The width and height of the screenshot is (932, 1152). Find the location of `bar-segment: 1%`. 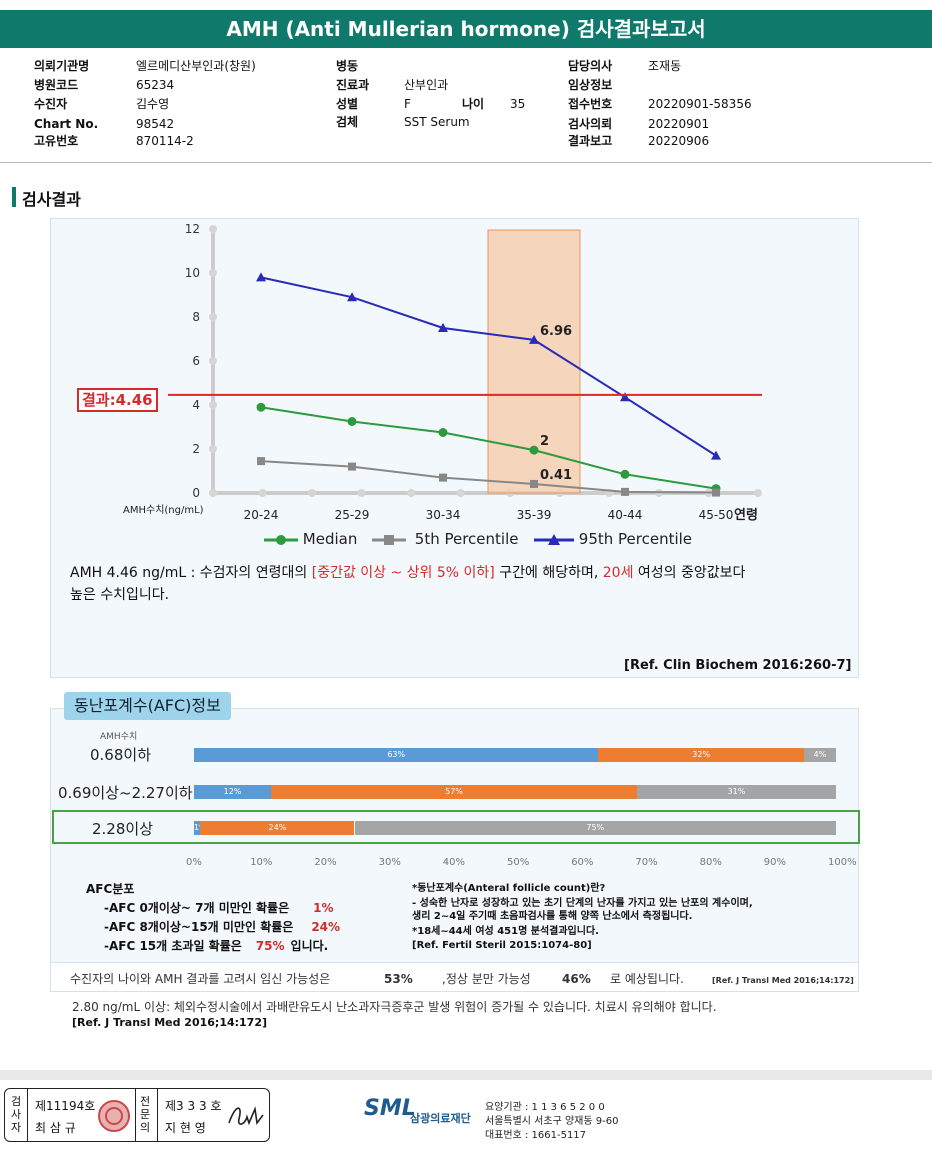

bar-segment: 1% is located at coordinates (197, 828).